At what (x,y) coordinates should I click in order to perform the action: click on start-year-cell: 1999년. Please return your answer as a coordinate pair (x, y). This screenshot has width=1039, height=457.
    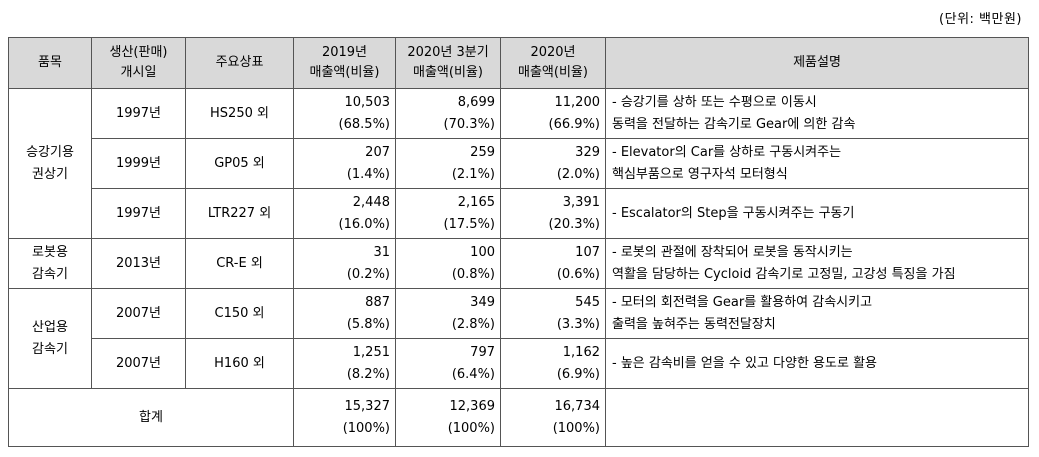
    Looking at the image, I should click on (138, 163).